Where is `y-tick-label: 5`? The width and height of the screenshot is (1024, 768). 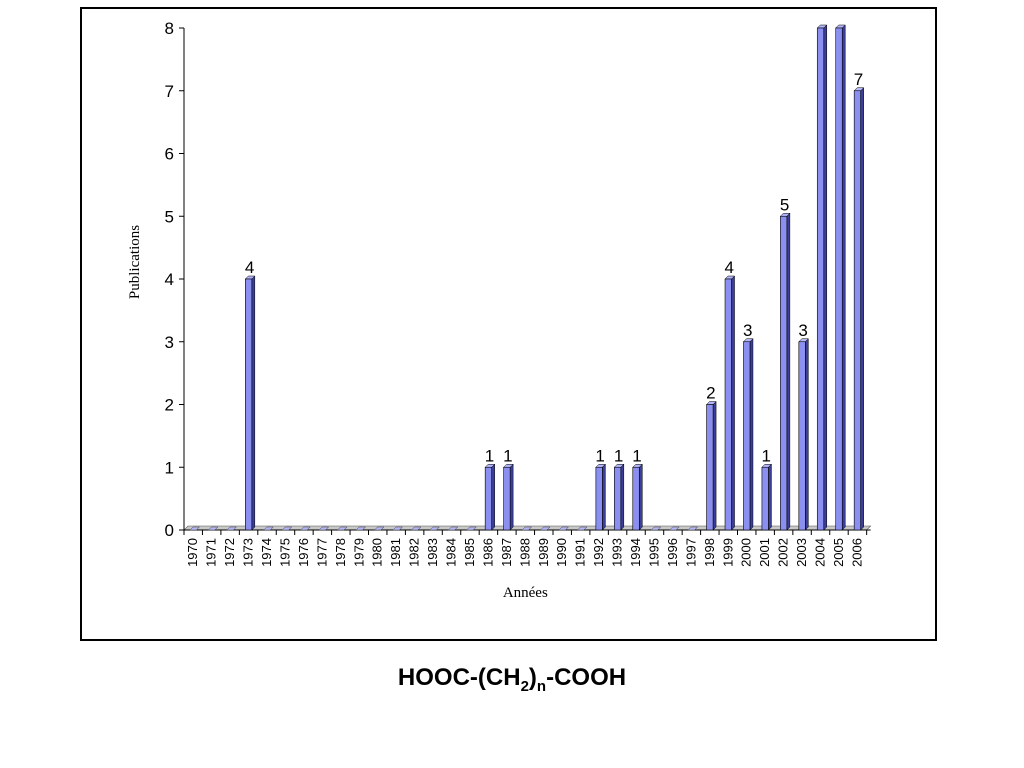 y-tick-label: 5 is located at coordinates (169, 216).